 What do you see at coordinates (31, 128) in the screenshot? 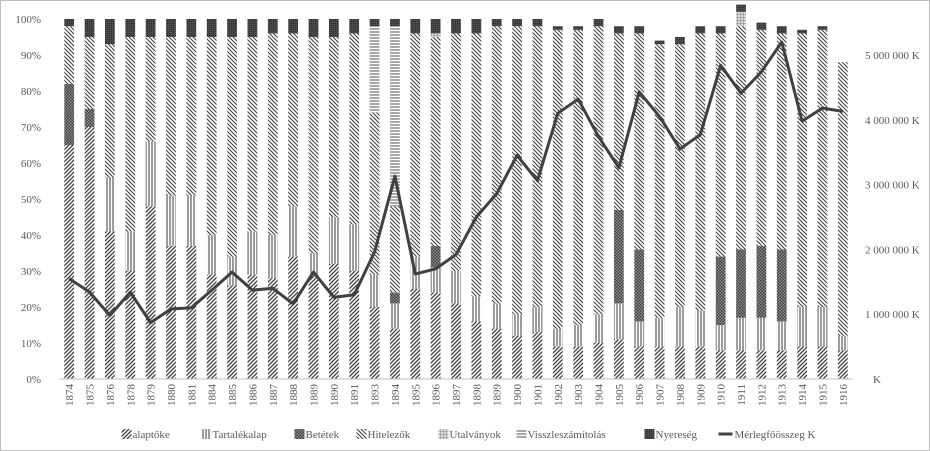
I see `y-left-tick-label: 70%` at bounding box center [31, 128].